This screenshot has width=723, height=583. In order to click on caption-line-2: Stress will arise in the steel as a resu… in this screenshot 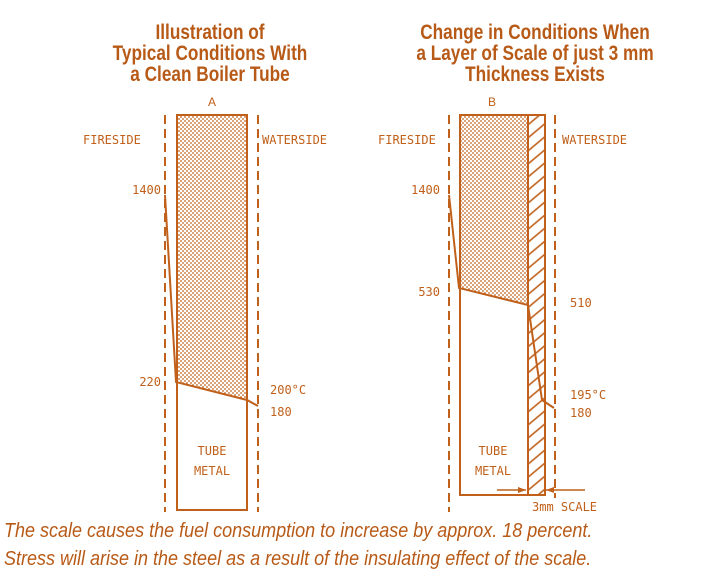, I will do `click(298, 559)`.